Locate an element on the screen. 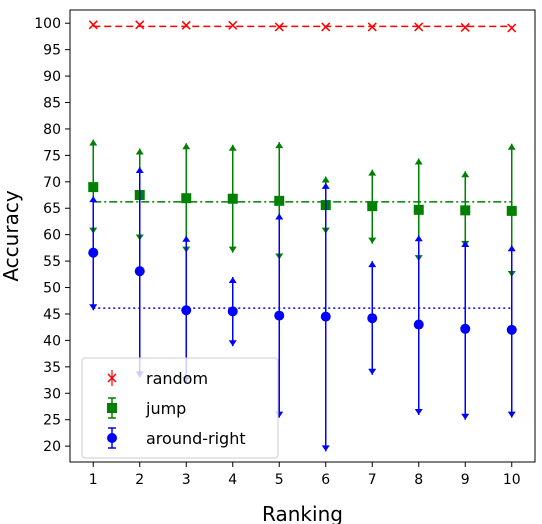 This screenshot has width=542, height=524. y-tick-label: 70 is located at coordinates (52, 183).